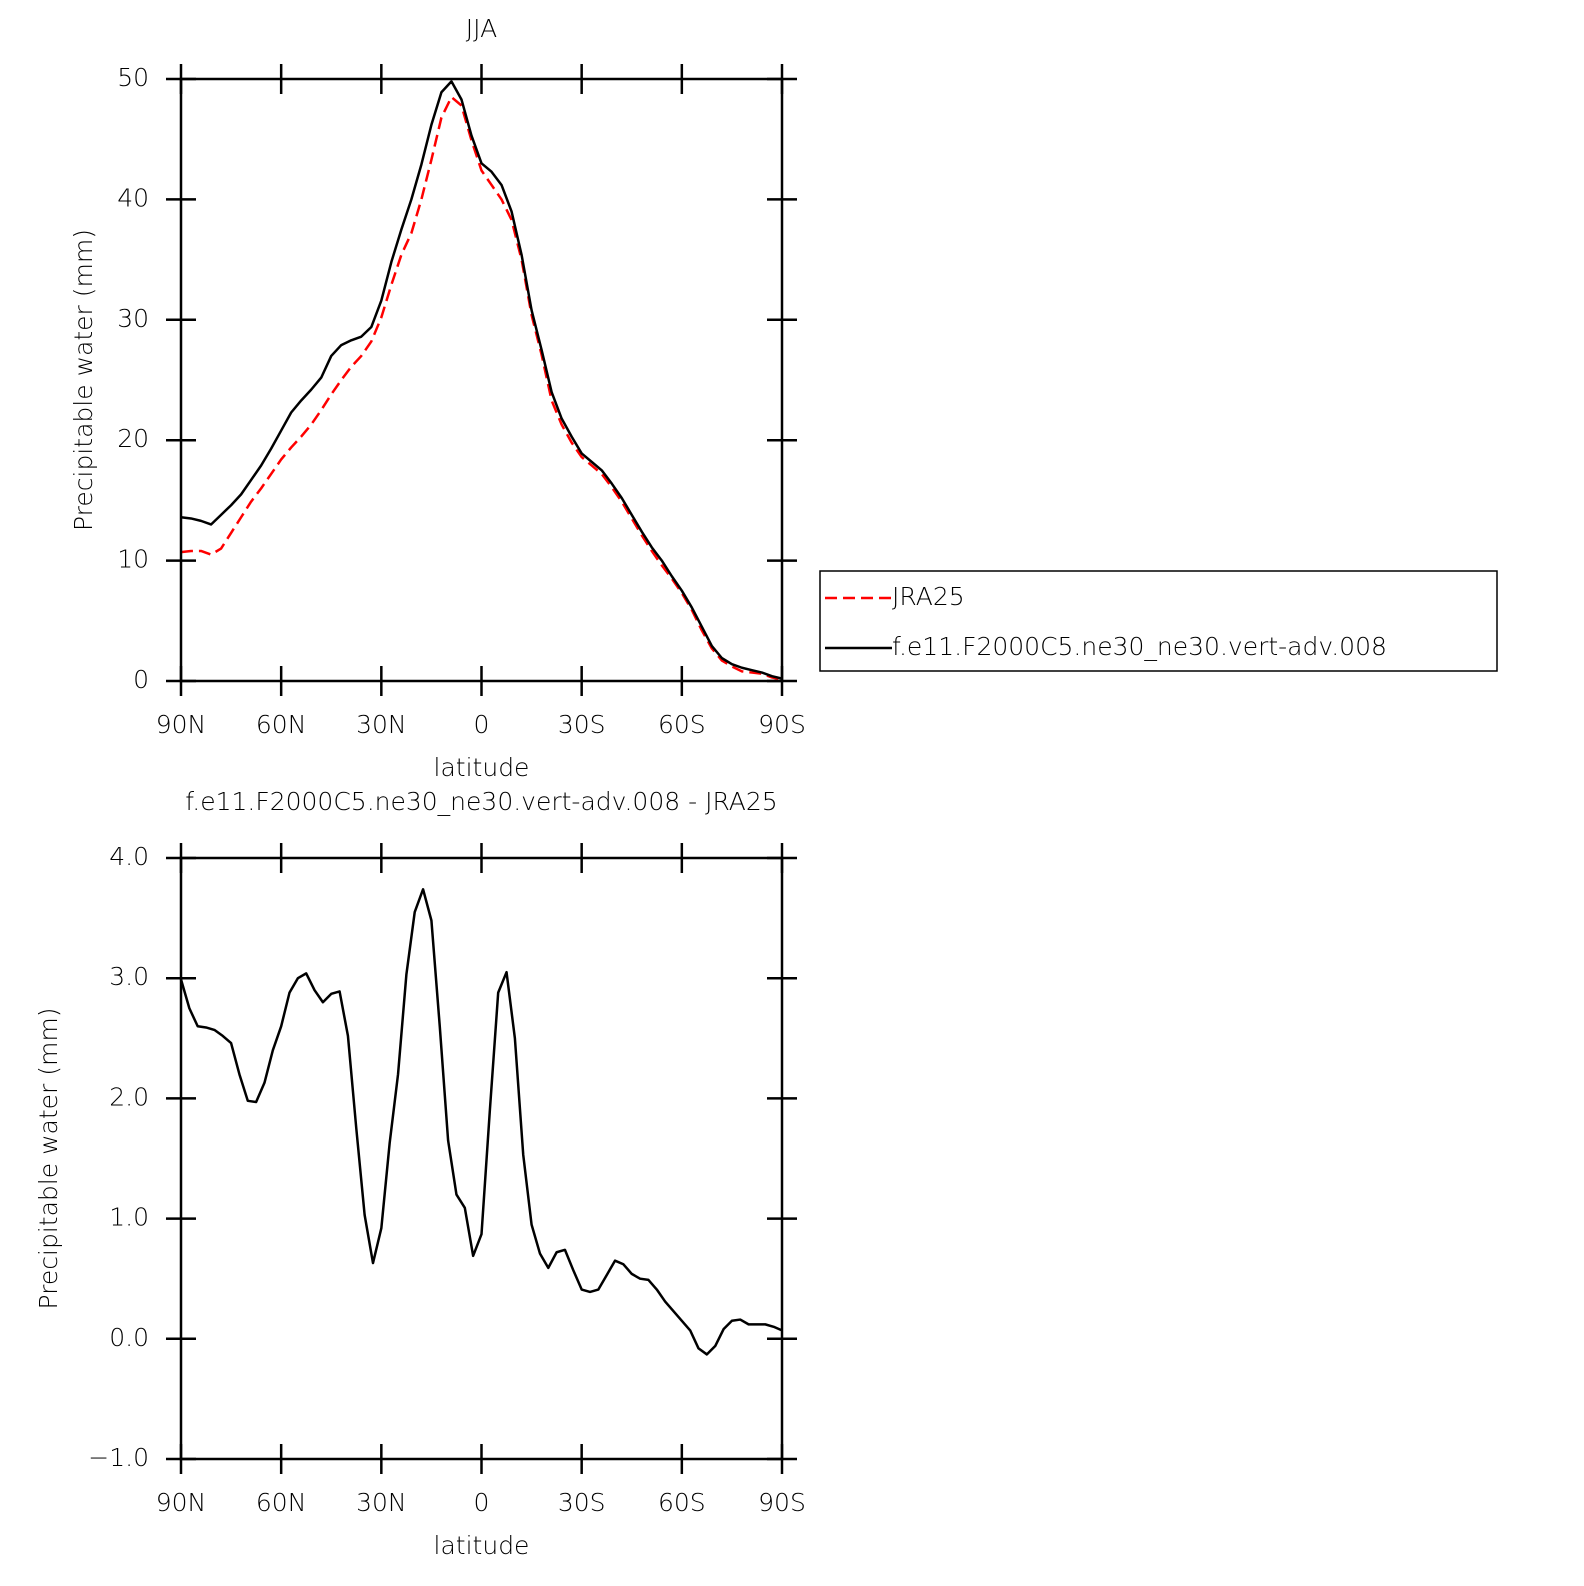 The width and height of the screenshot is (1584, 1586). Describe the element at coordinates (141, 679) in the screenshot. I see `y-tick-label: 0` at that location.